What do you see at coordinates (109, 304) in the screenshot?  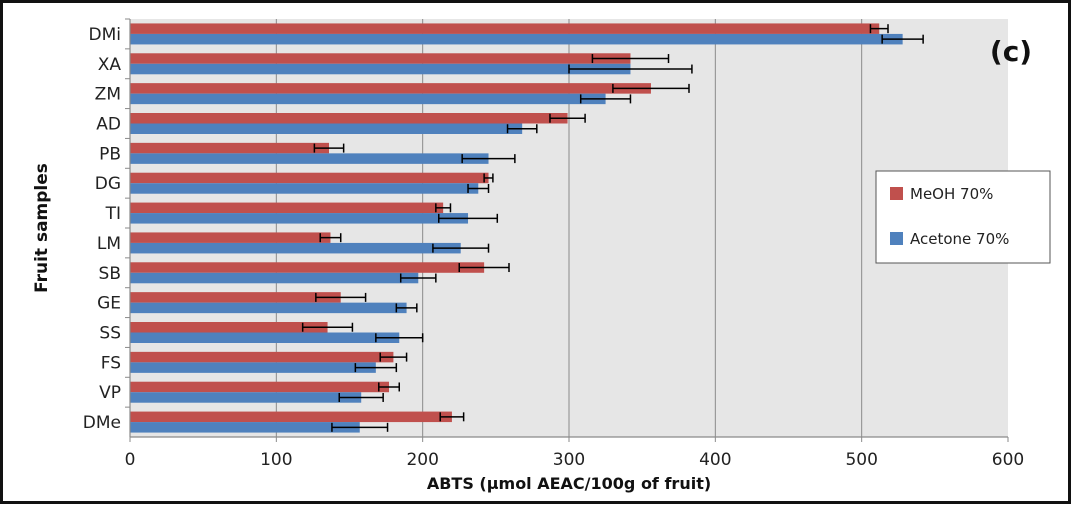 I see `y-tick-label: GE` at bounding box center [109, 304].